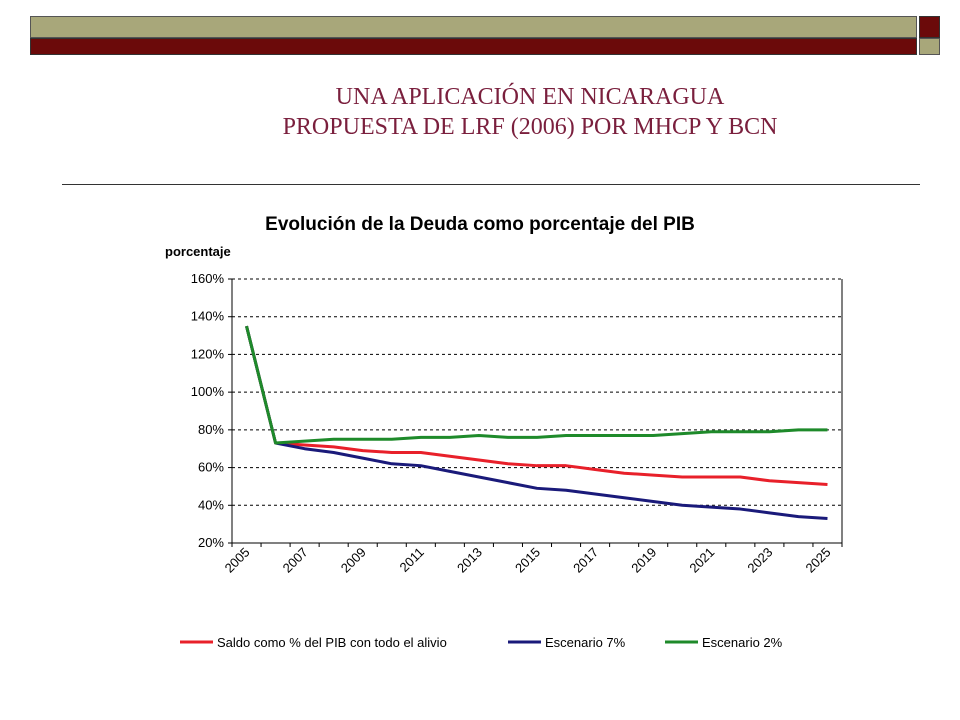  What do you see at coordinates (237, 560) in the screenshot?
I see `x-tick-label: 2005` at bounding box center [237, 560].